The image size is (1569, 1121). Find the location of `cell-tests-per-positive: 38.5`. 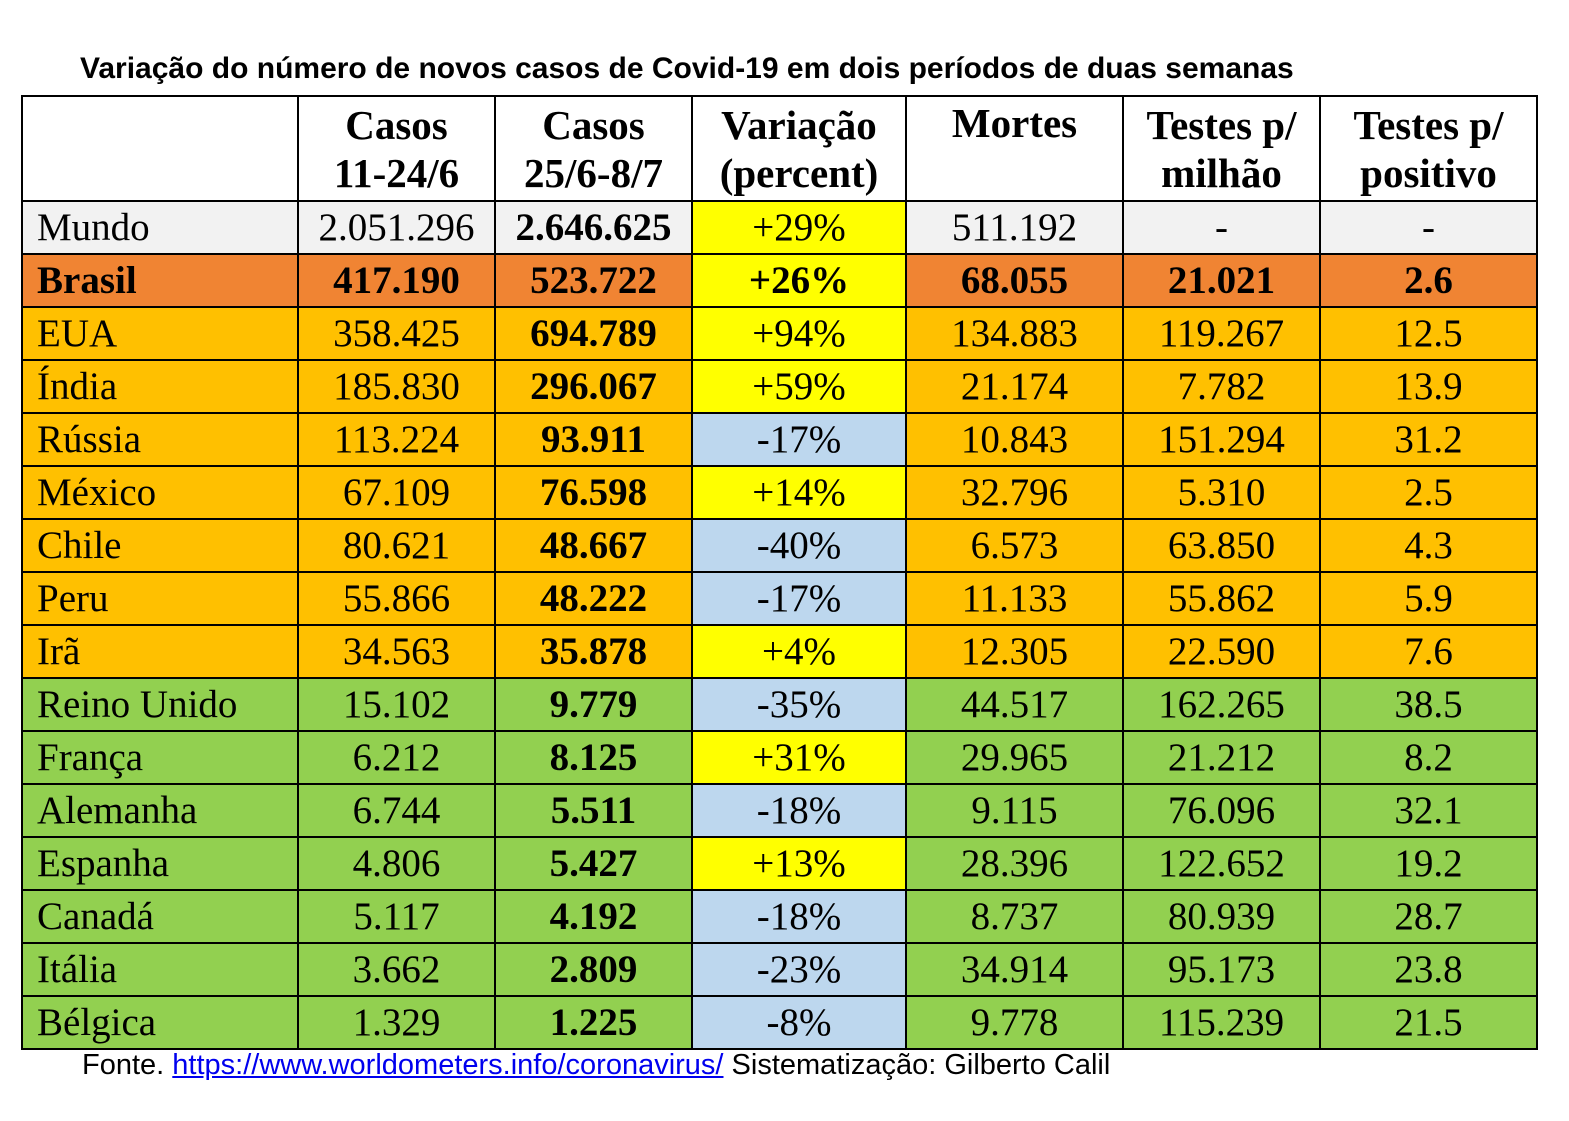

cell-tests-per-positive: 38.5 is located at coordinates (1428, 704).